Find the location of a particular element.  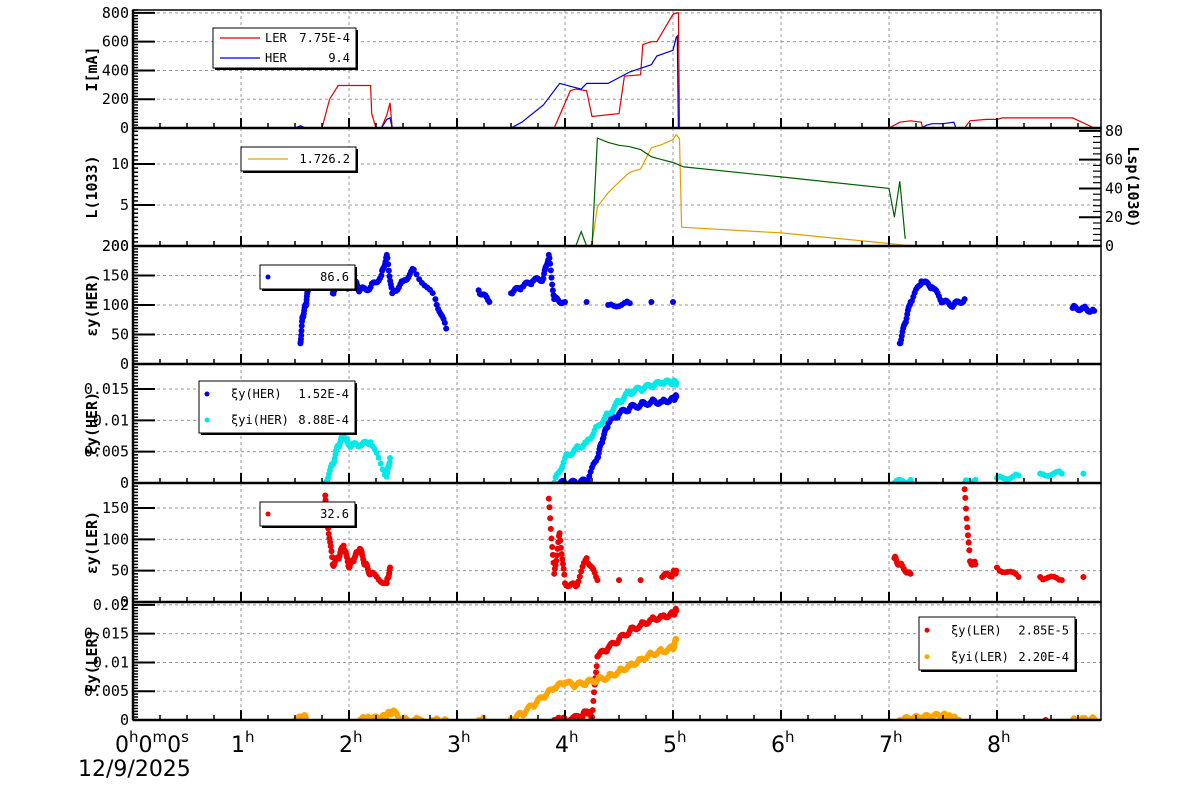

legend-entry-name: ξy(HER) is located at coordinates (256, 394).